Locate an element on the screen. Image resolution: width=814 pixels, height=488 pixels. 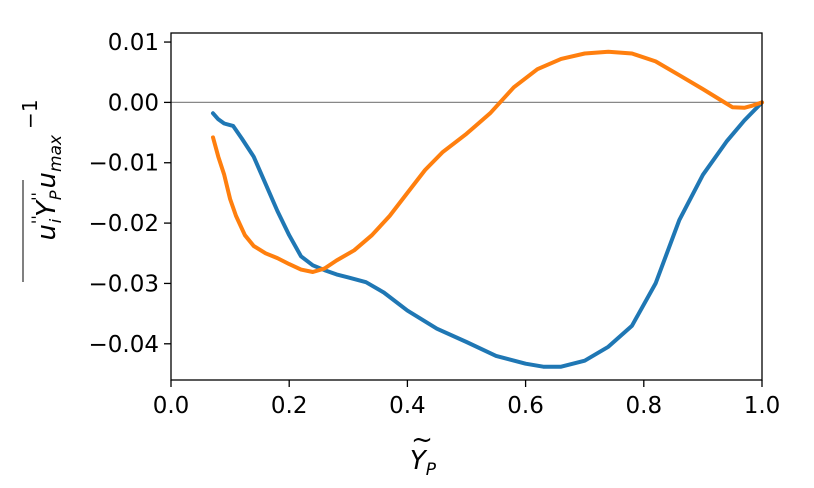
x-axis: 0.0 0.2 0.4 0.6 0.8 1.0 is located at coordinates (467, 399).